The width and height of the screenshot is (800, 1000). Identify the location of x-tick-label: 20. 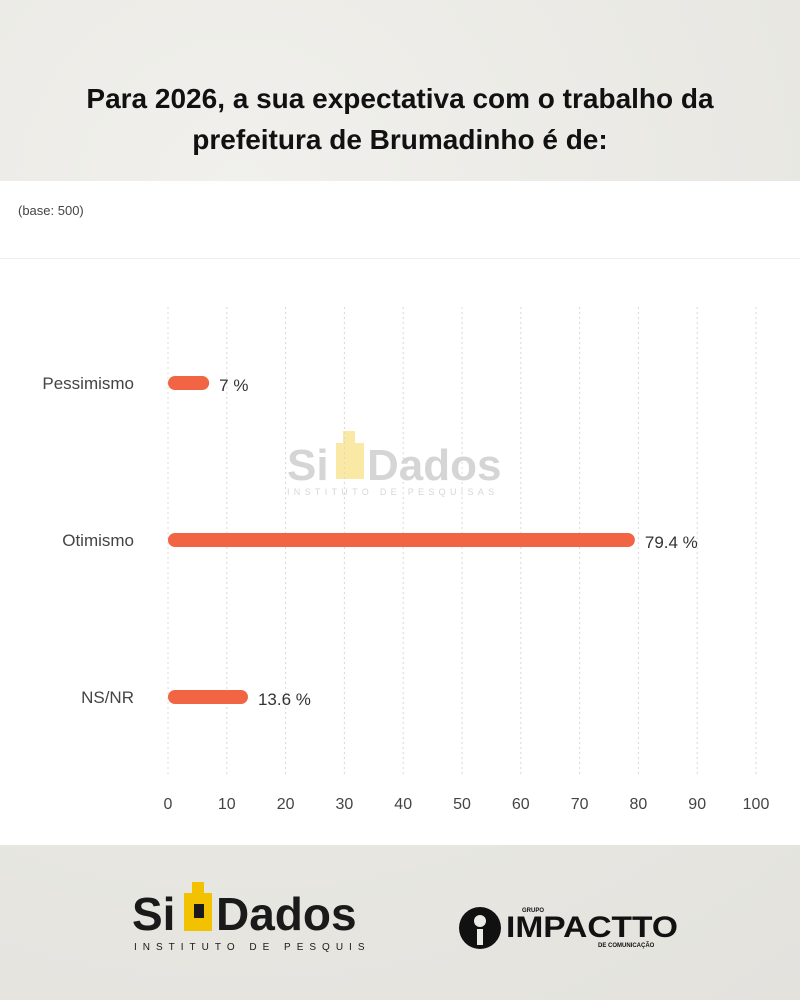
(286, 804).